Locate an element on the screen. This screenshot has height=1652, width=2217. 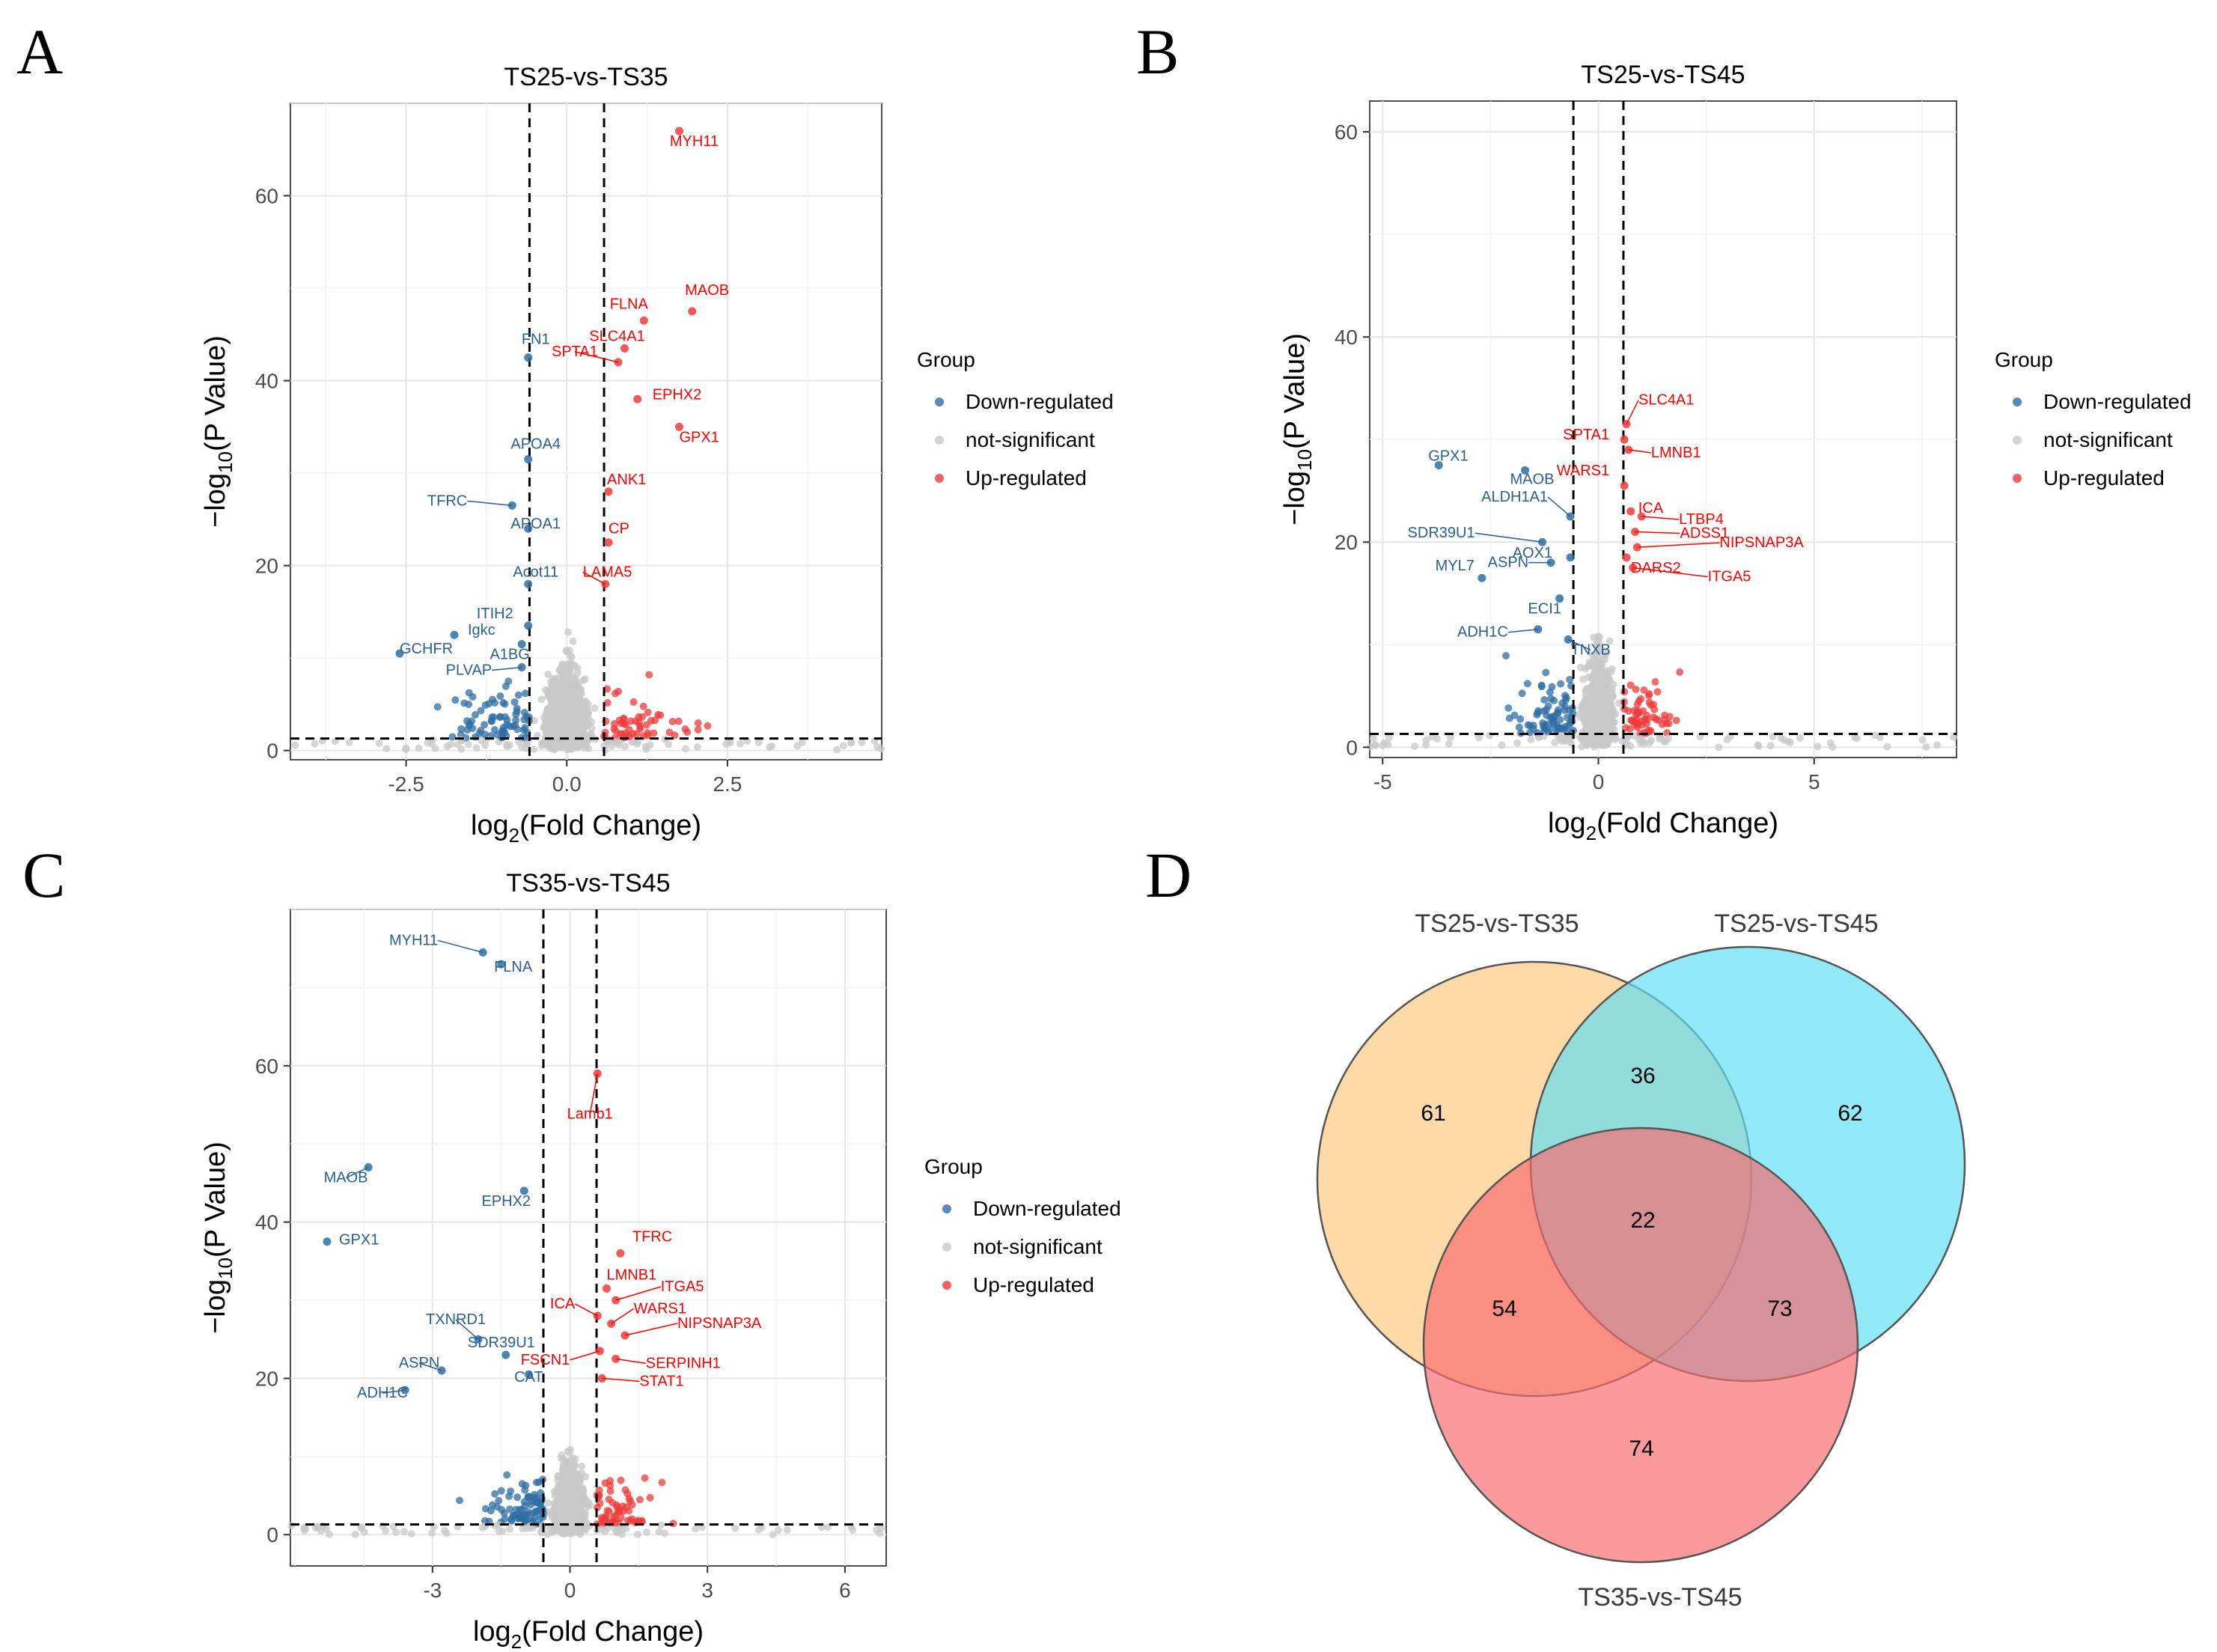
gene-label: Lamb1 is located at coordinates (590, 1114).